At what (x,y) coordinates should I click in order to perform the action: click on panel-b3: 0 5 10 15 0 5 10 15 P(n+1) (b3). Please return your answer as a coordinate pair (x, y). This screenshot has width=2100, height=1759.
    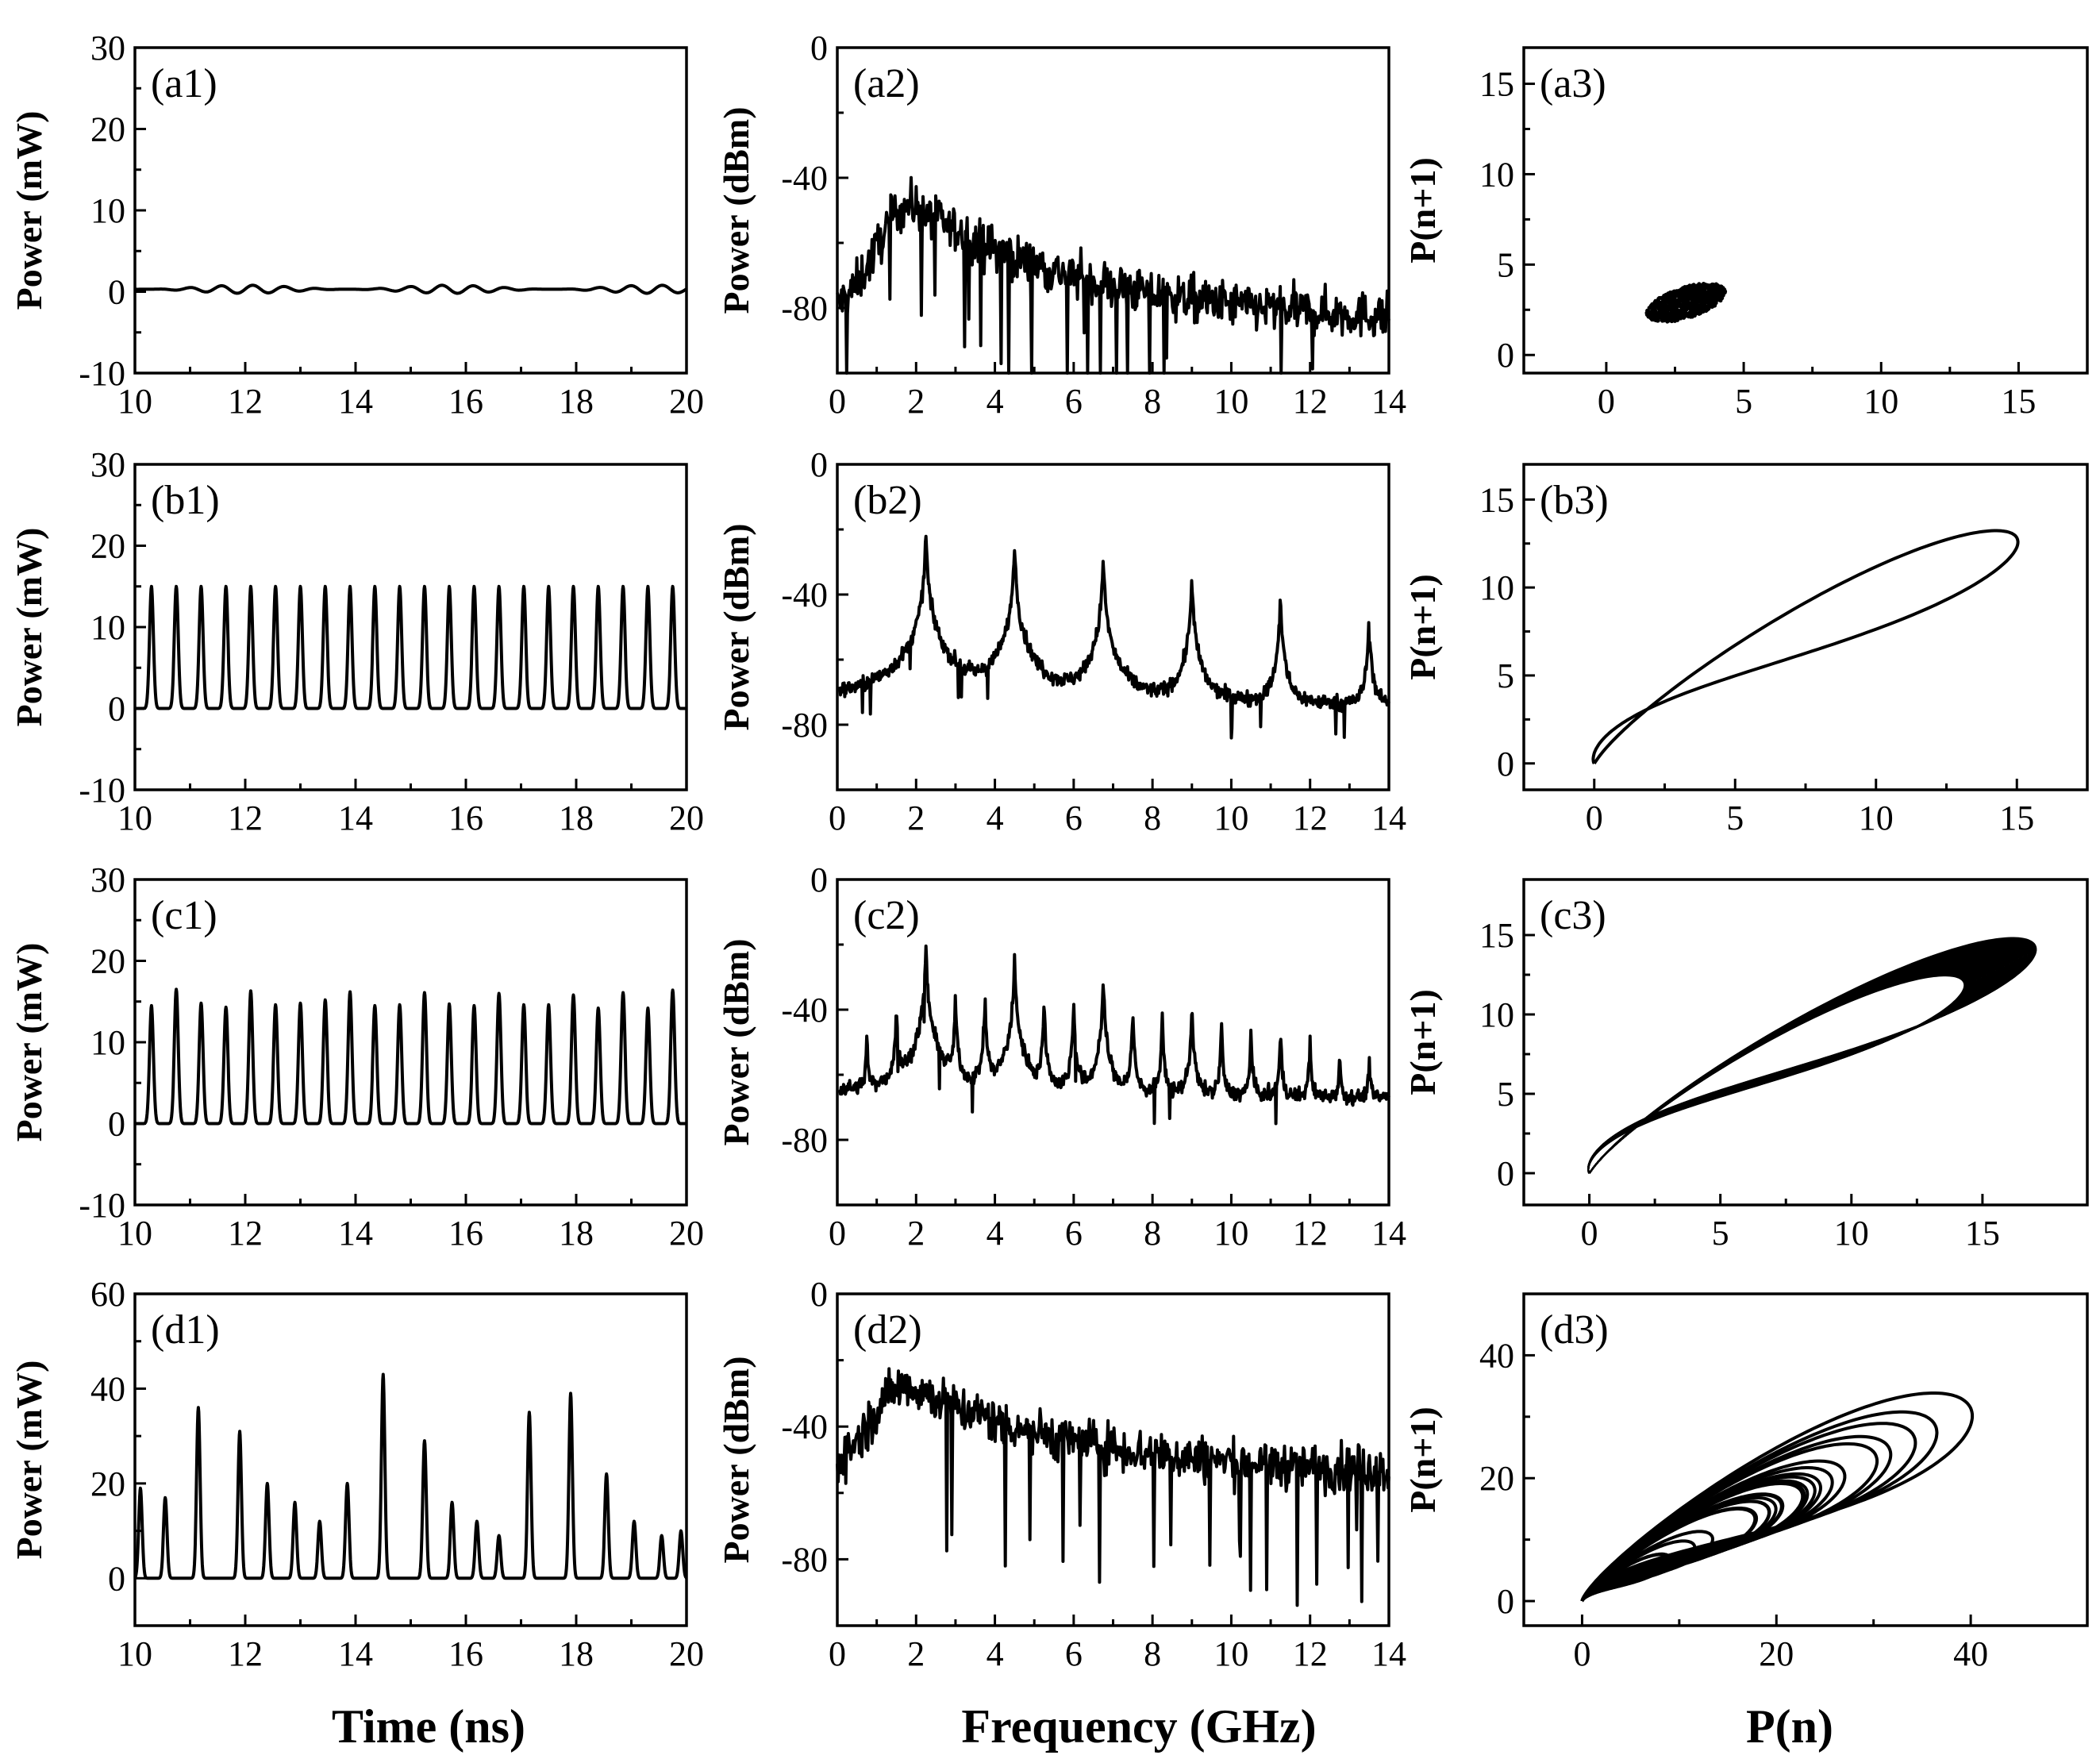
    Looking at the image, I should click on (1745, 650).